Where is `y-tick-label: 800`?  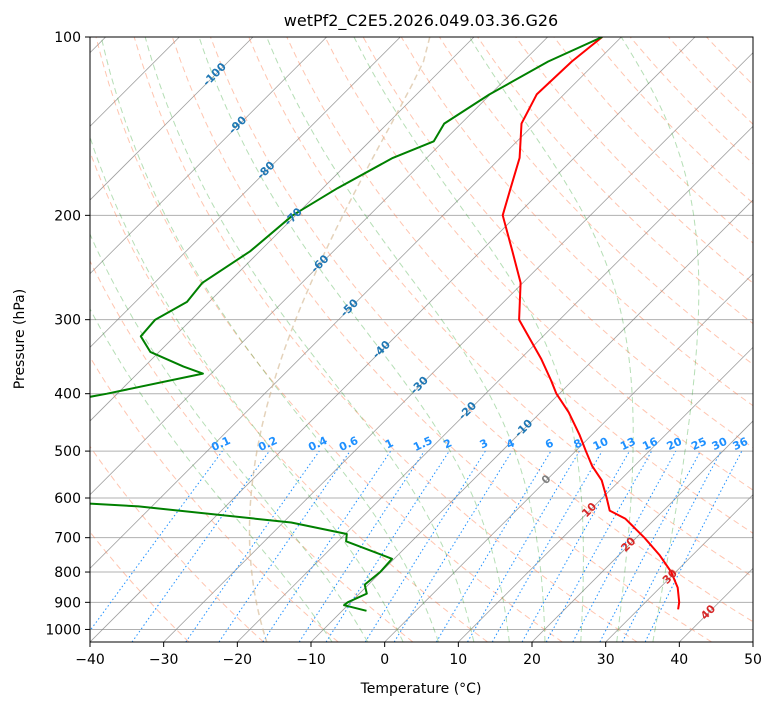
y-tick-label: 800 is located at coordinates (67, 573).